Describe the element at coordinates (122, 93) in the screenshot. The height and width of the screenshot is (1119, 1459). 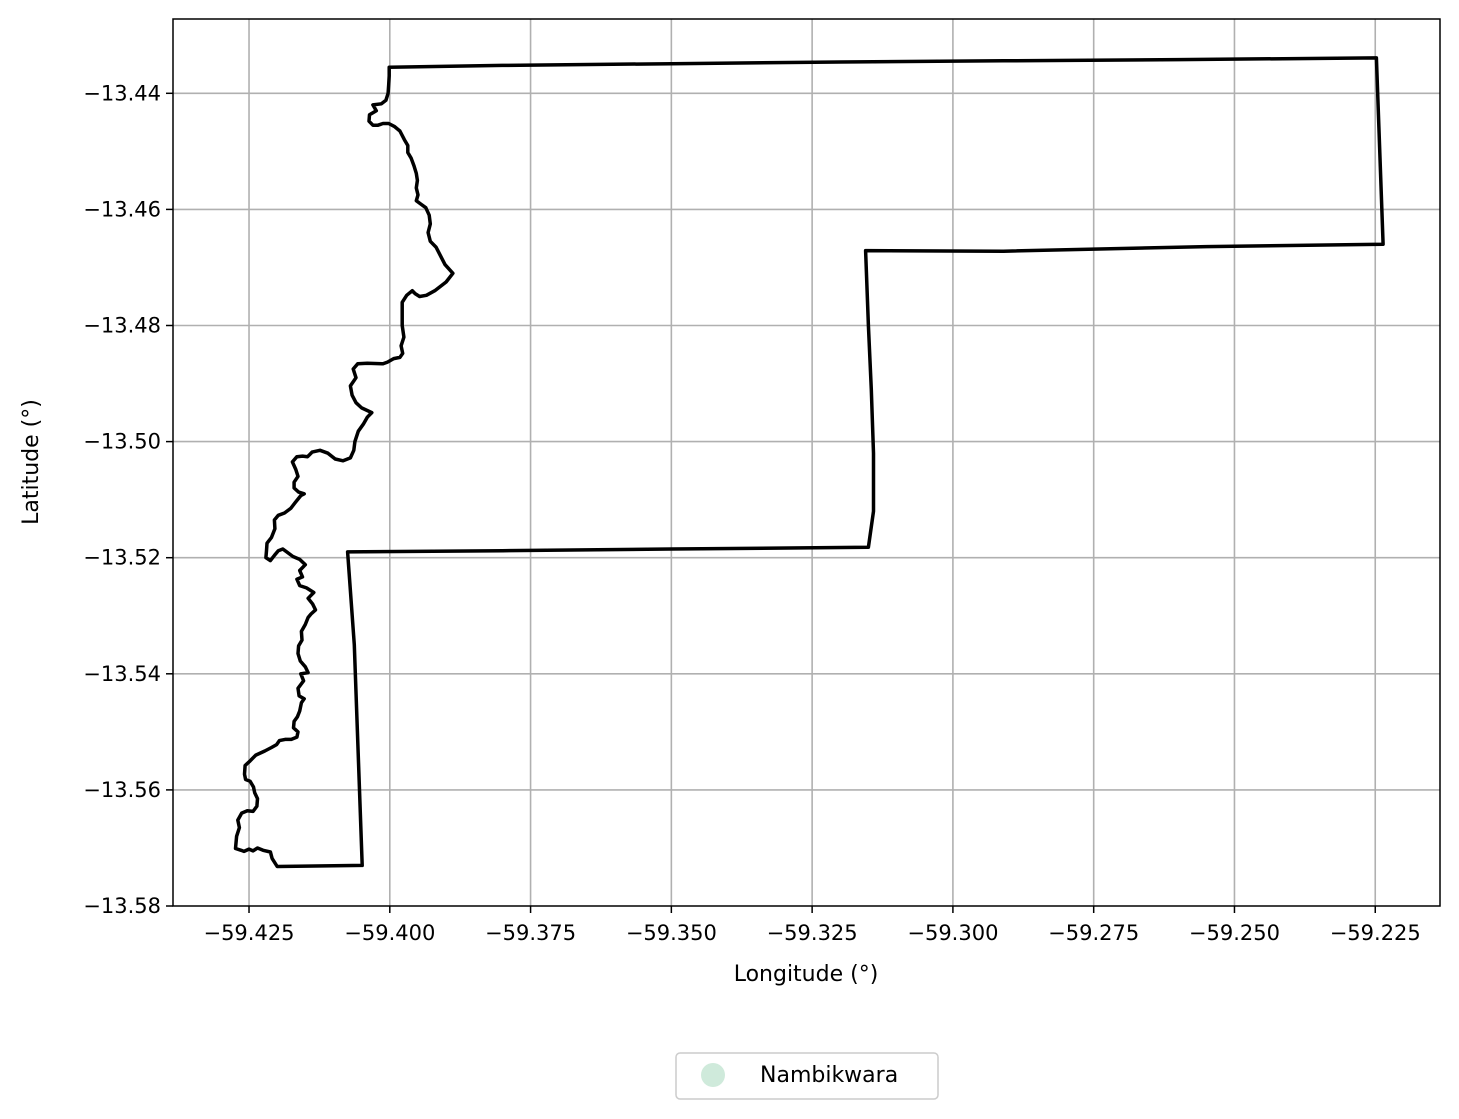
I see `y-tick-label: −13.44` at that location.